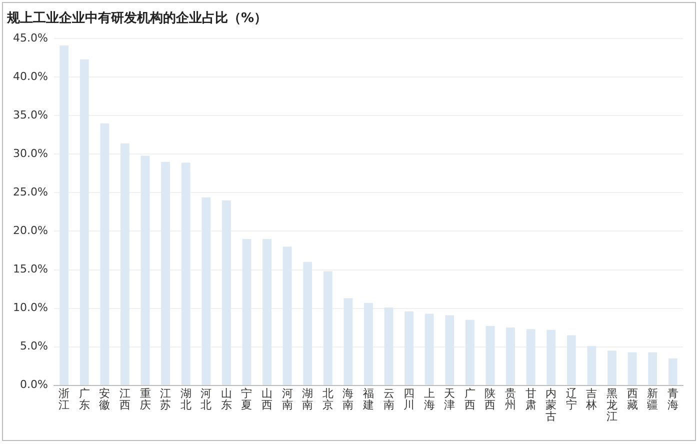 The height and width of the screenshot is (445, 700). Describe the element at coordinates (368, 399) in the screenshot. I see `x-tick-label: 福建` at that location.